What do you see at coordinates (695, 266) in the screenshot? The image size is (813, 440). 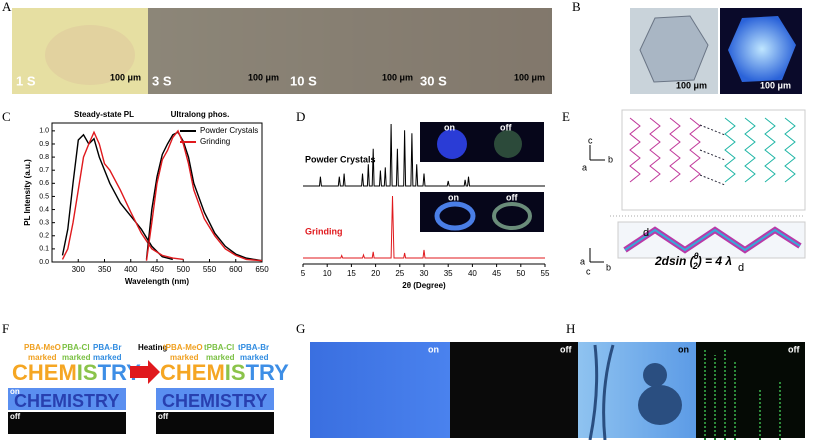 I see `equation-part: 2` at bounding box center [695, 266].